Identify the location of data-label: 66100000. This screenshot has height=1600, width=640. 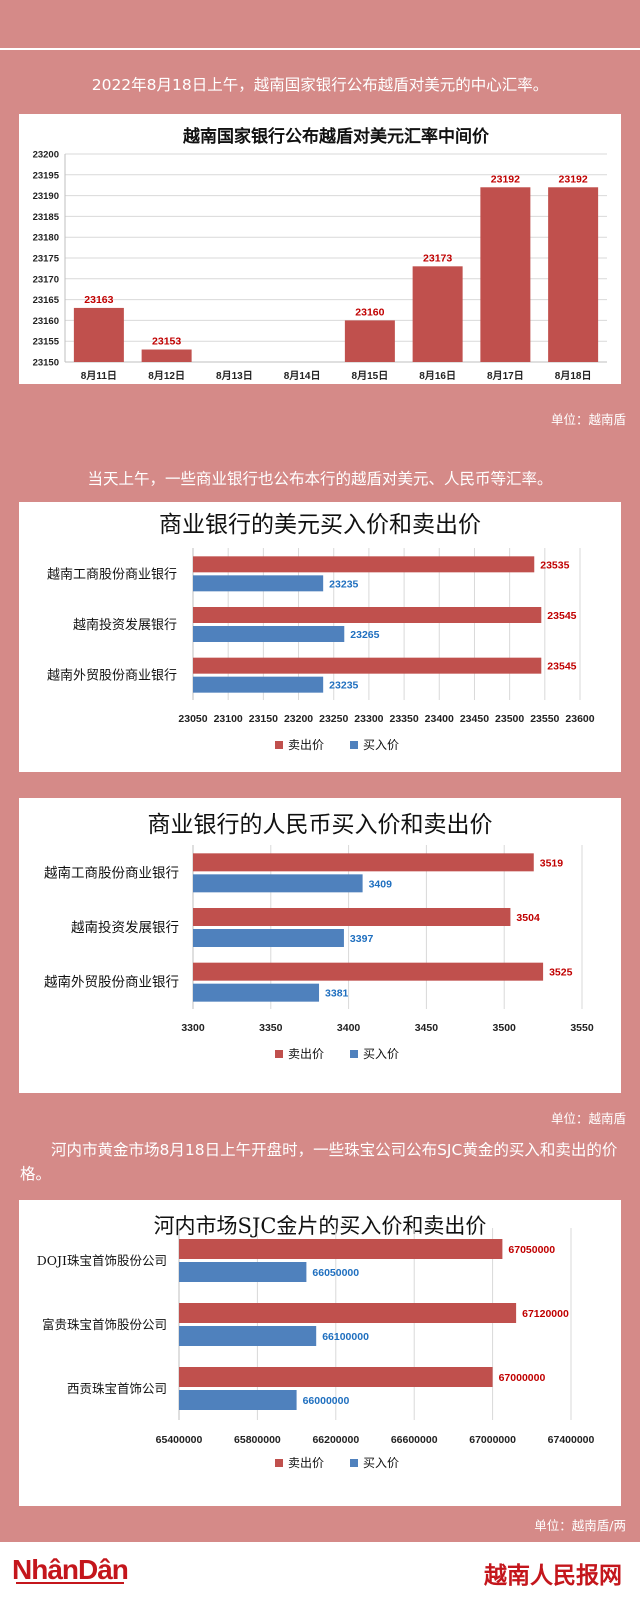
(345, 1337).